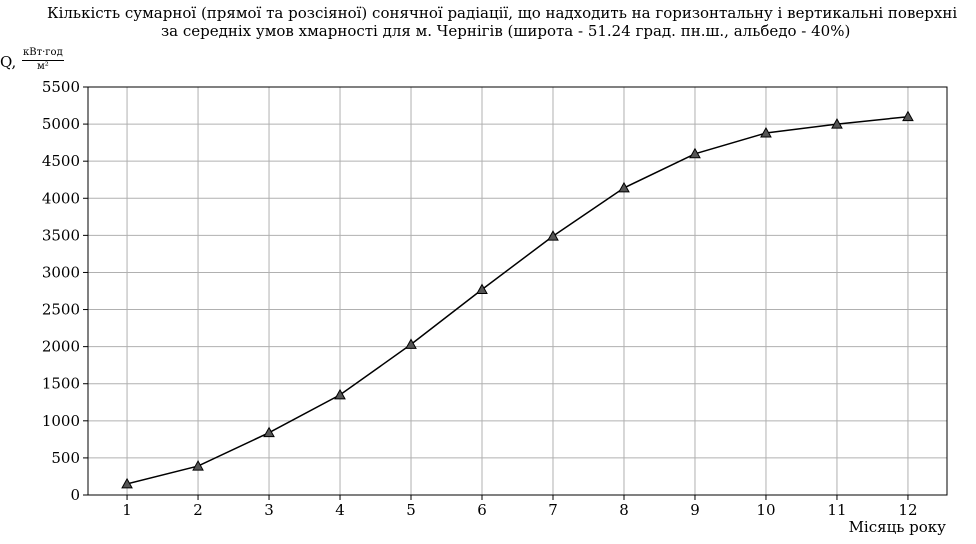  I want to click on y-tick-label: 4000, so click(61, 198).